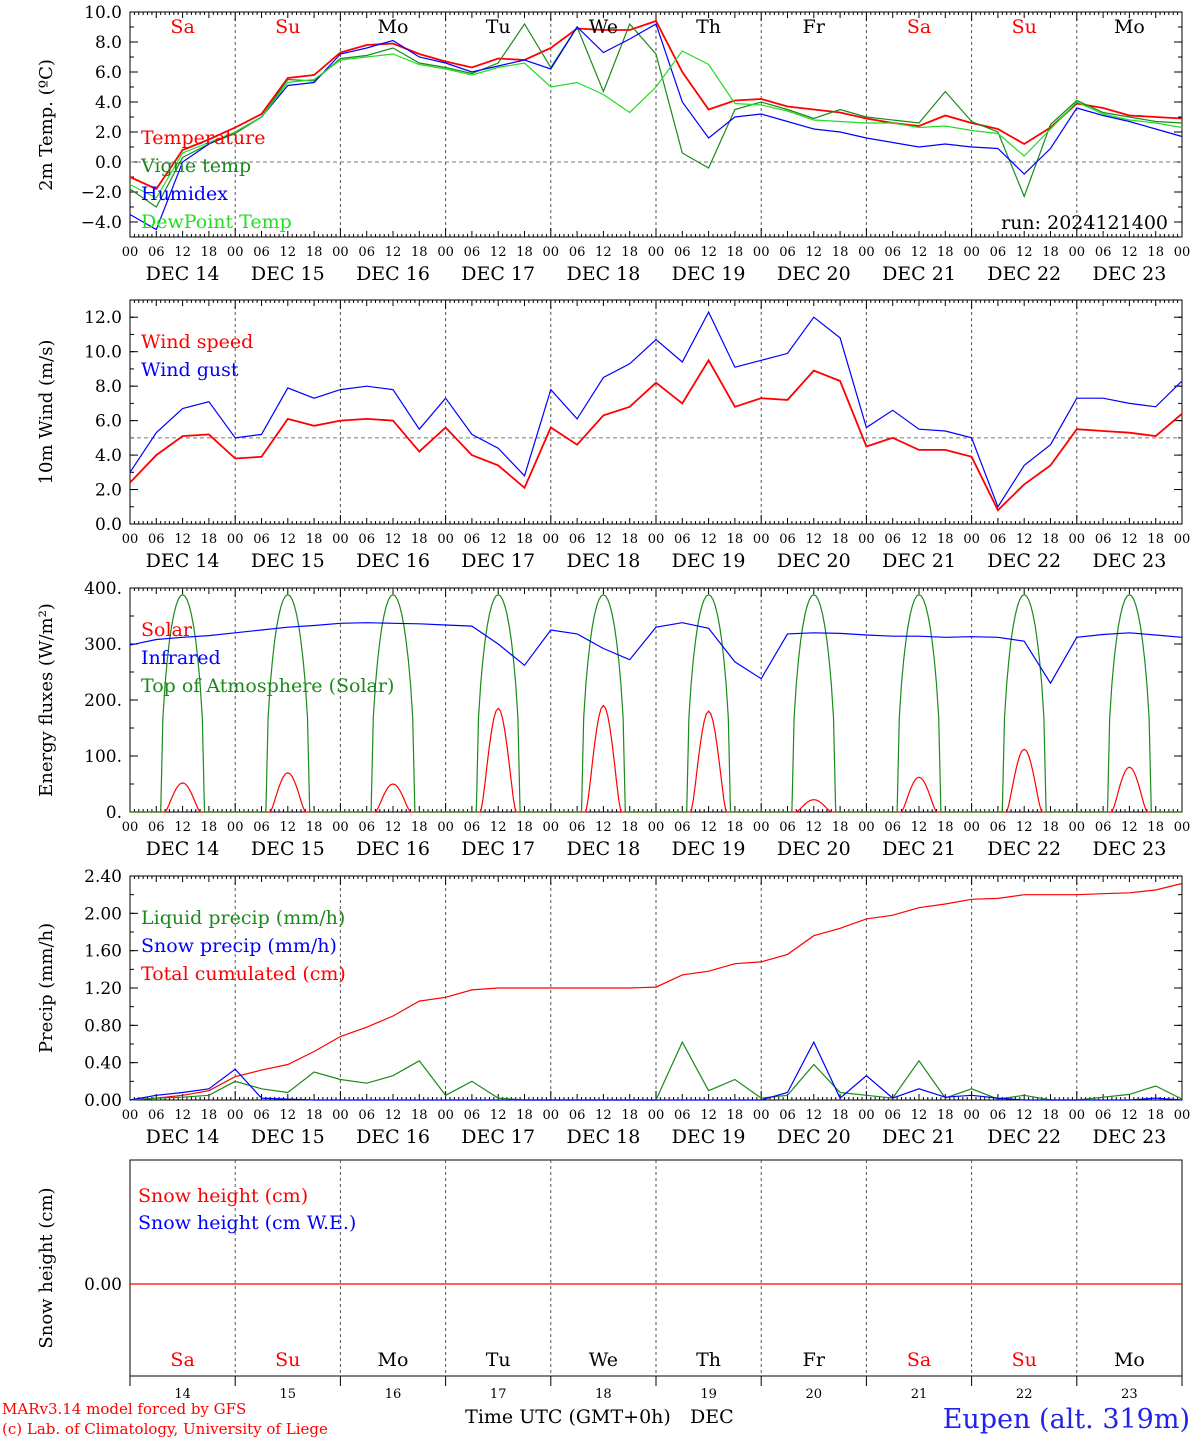 The width and height of the screenshot is (1194, 1440). I want to click on ytick-label: 0., so click(114, 813).